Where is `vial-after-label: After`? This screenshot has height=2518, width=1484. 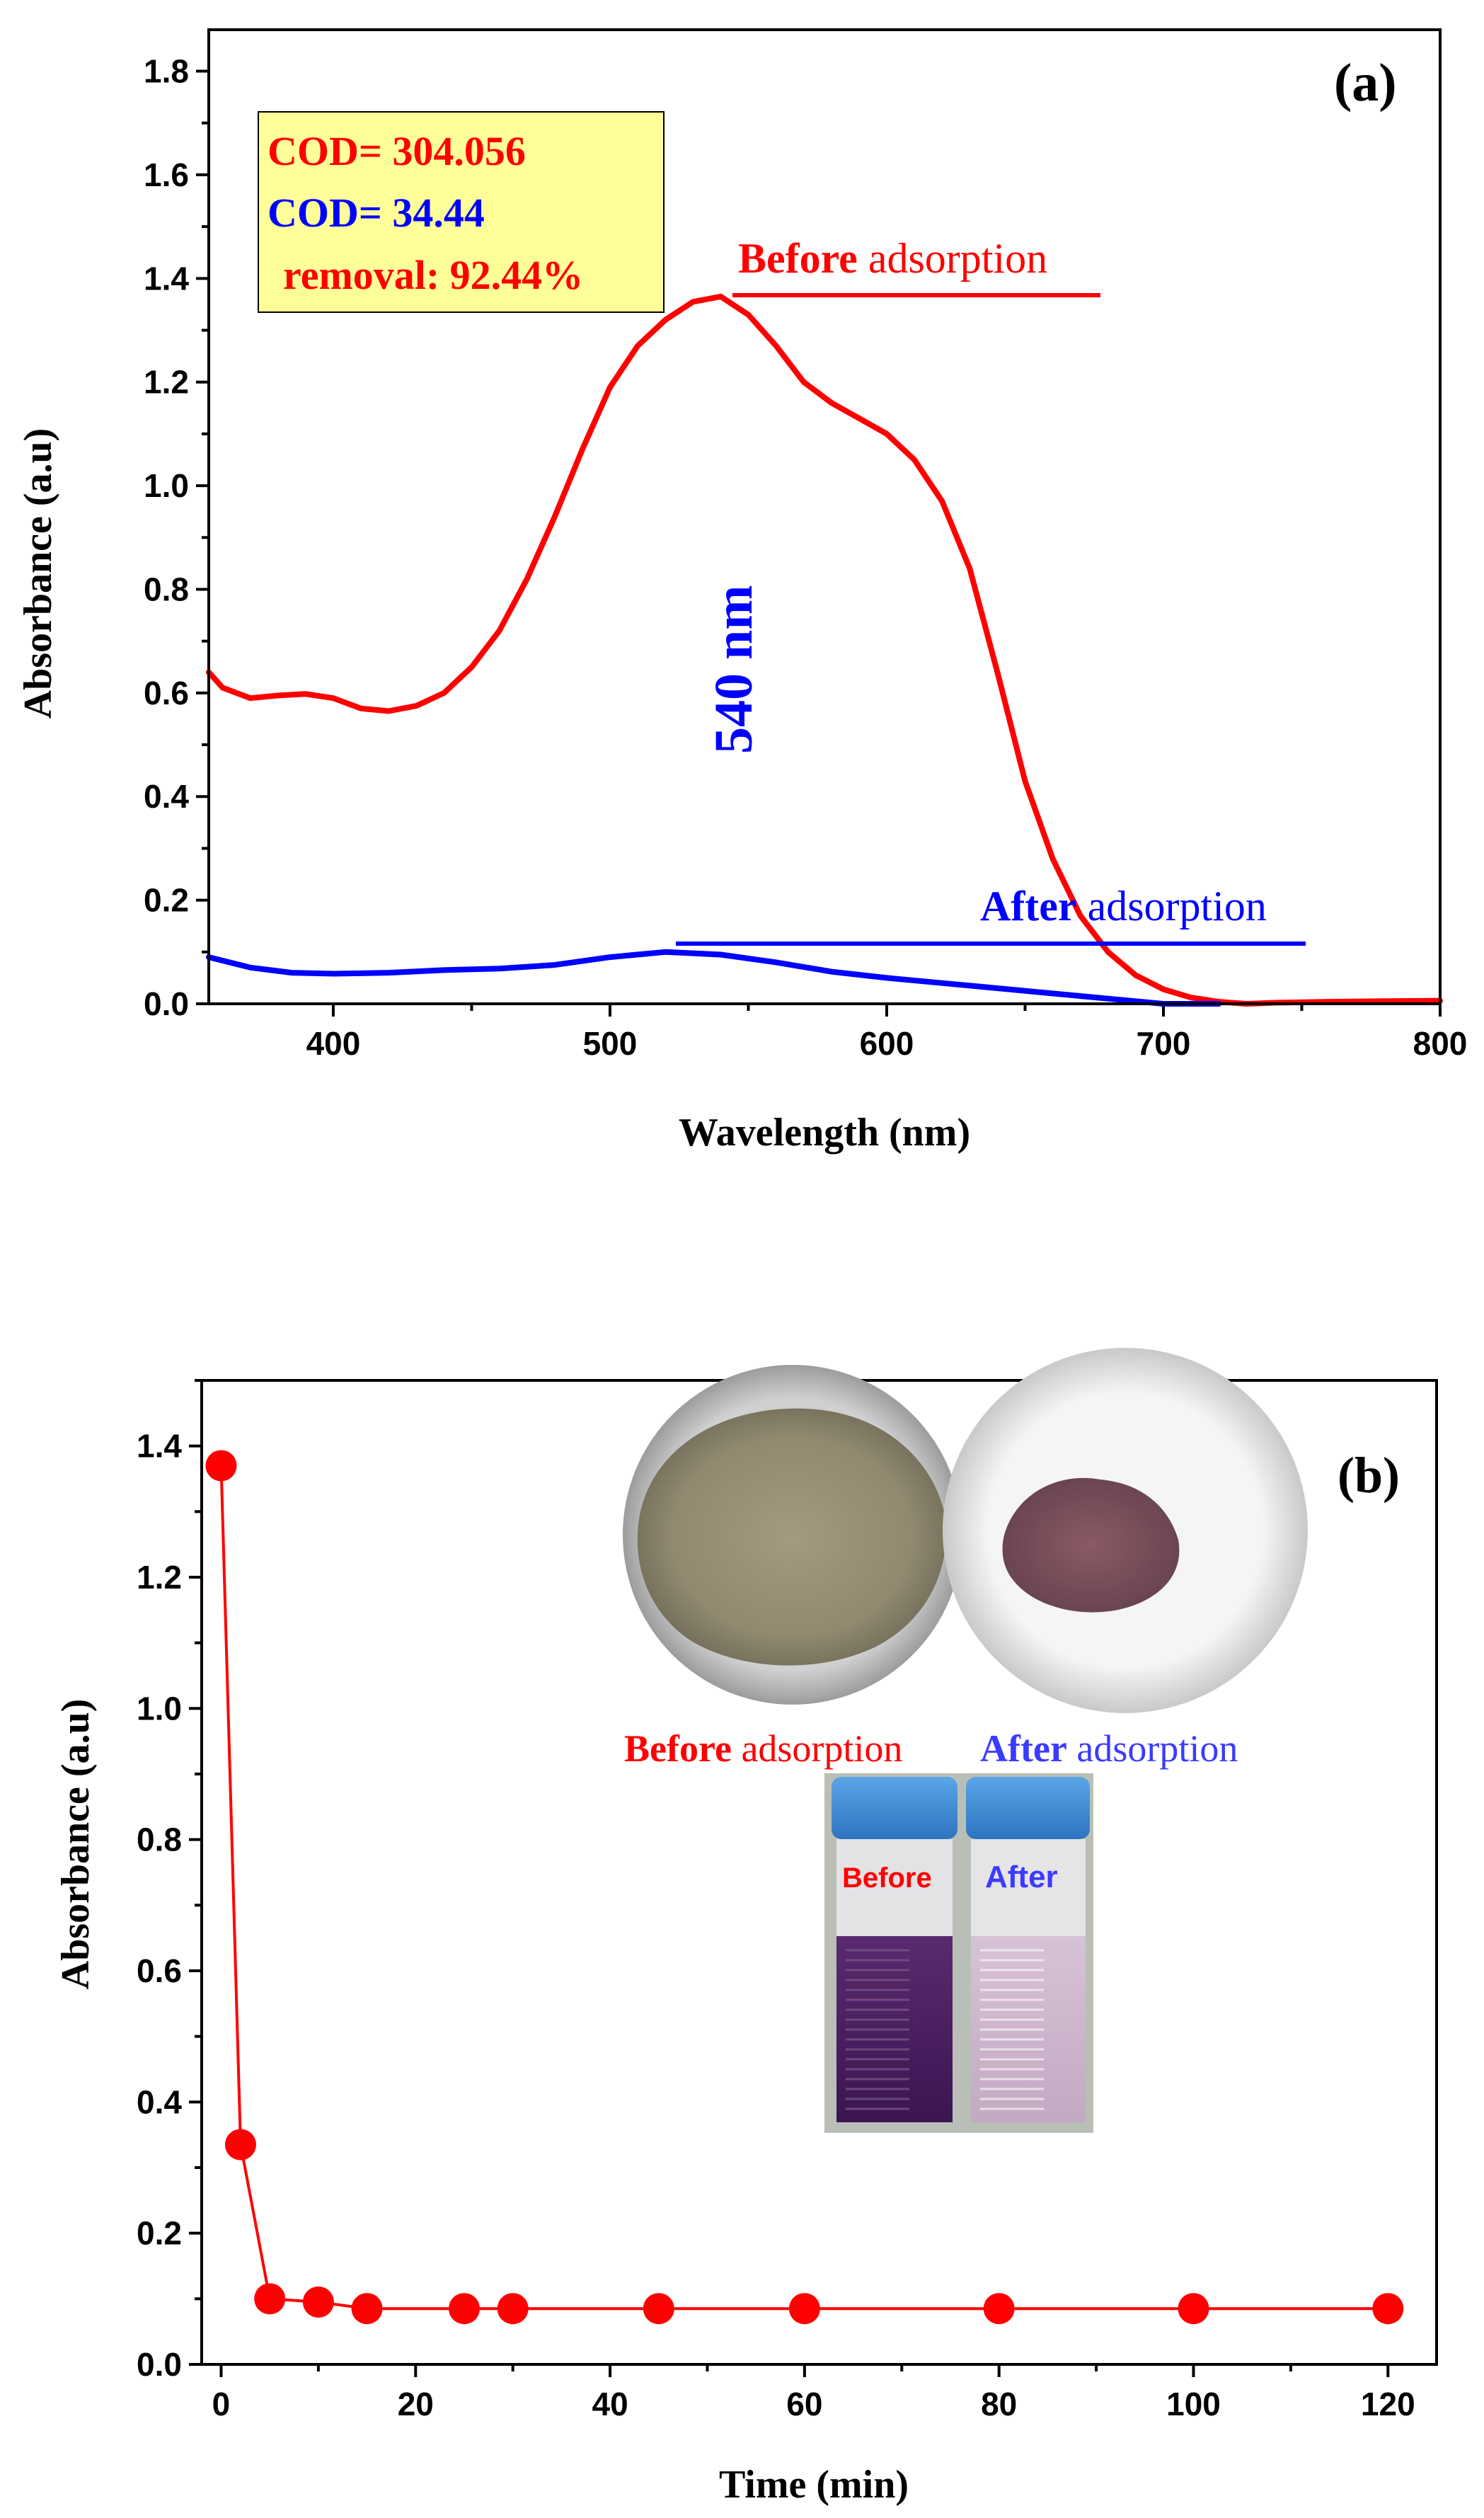 vial-after-label: After is located at coordinates (1022, 1877).